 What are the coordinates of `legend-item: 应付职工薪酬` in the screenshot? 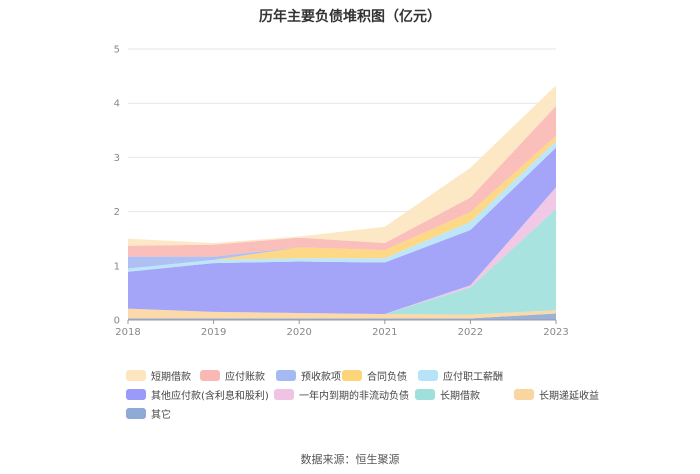 It's located at (460, 375).